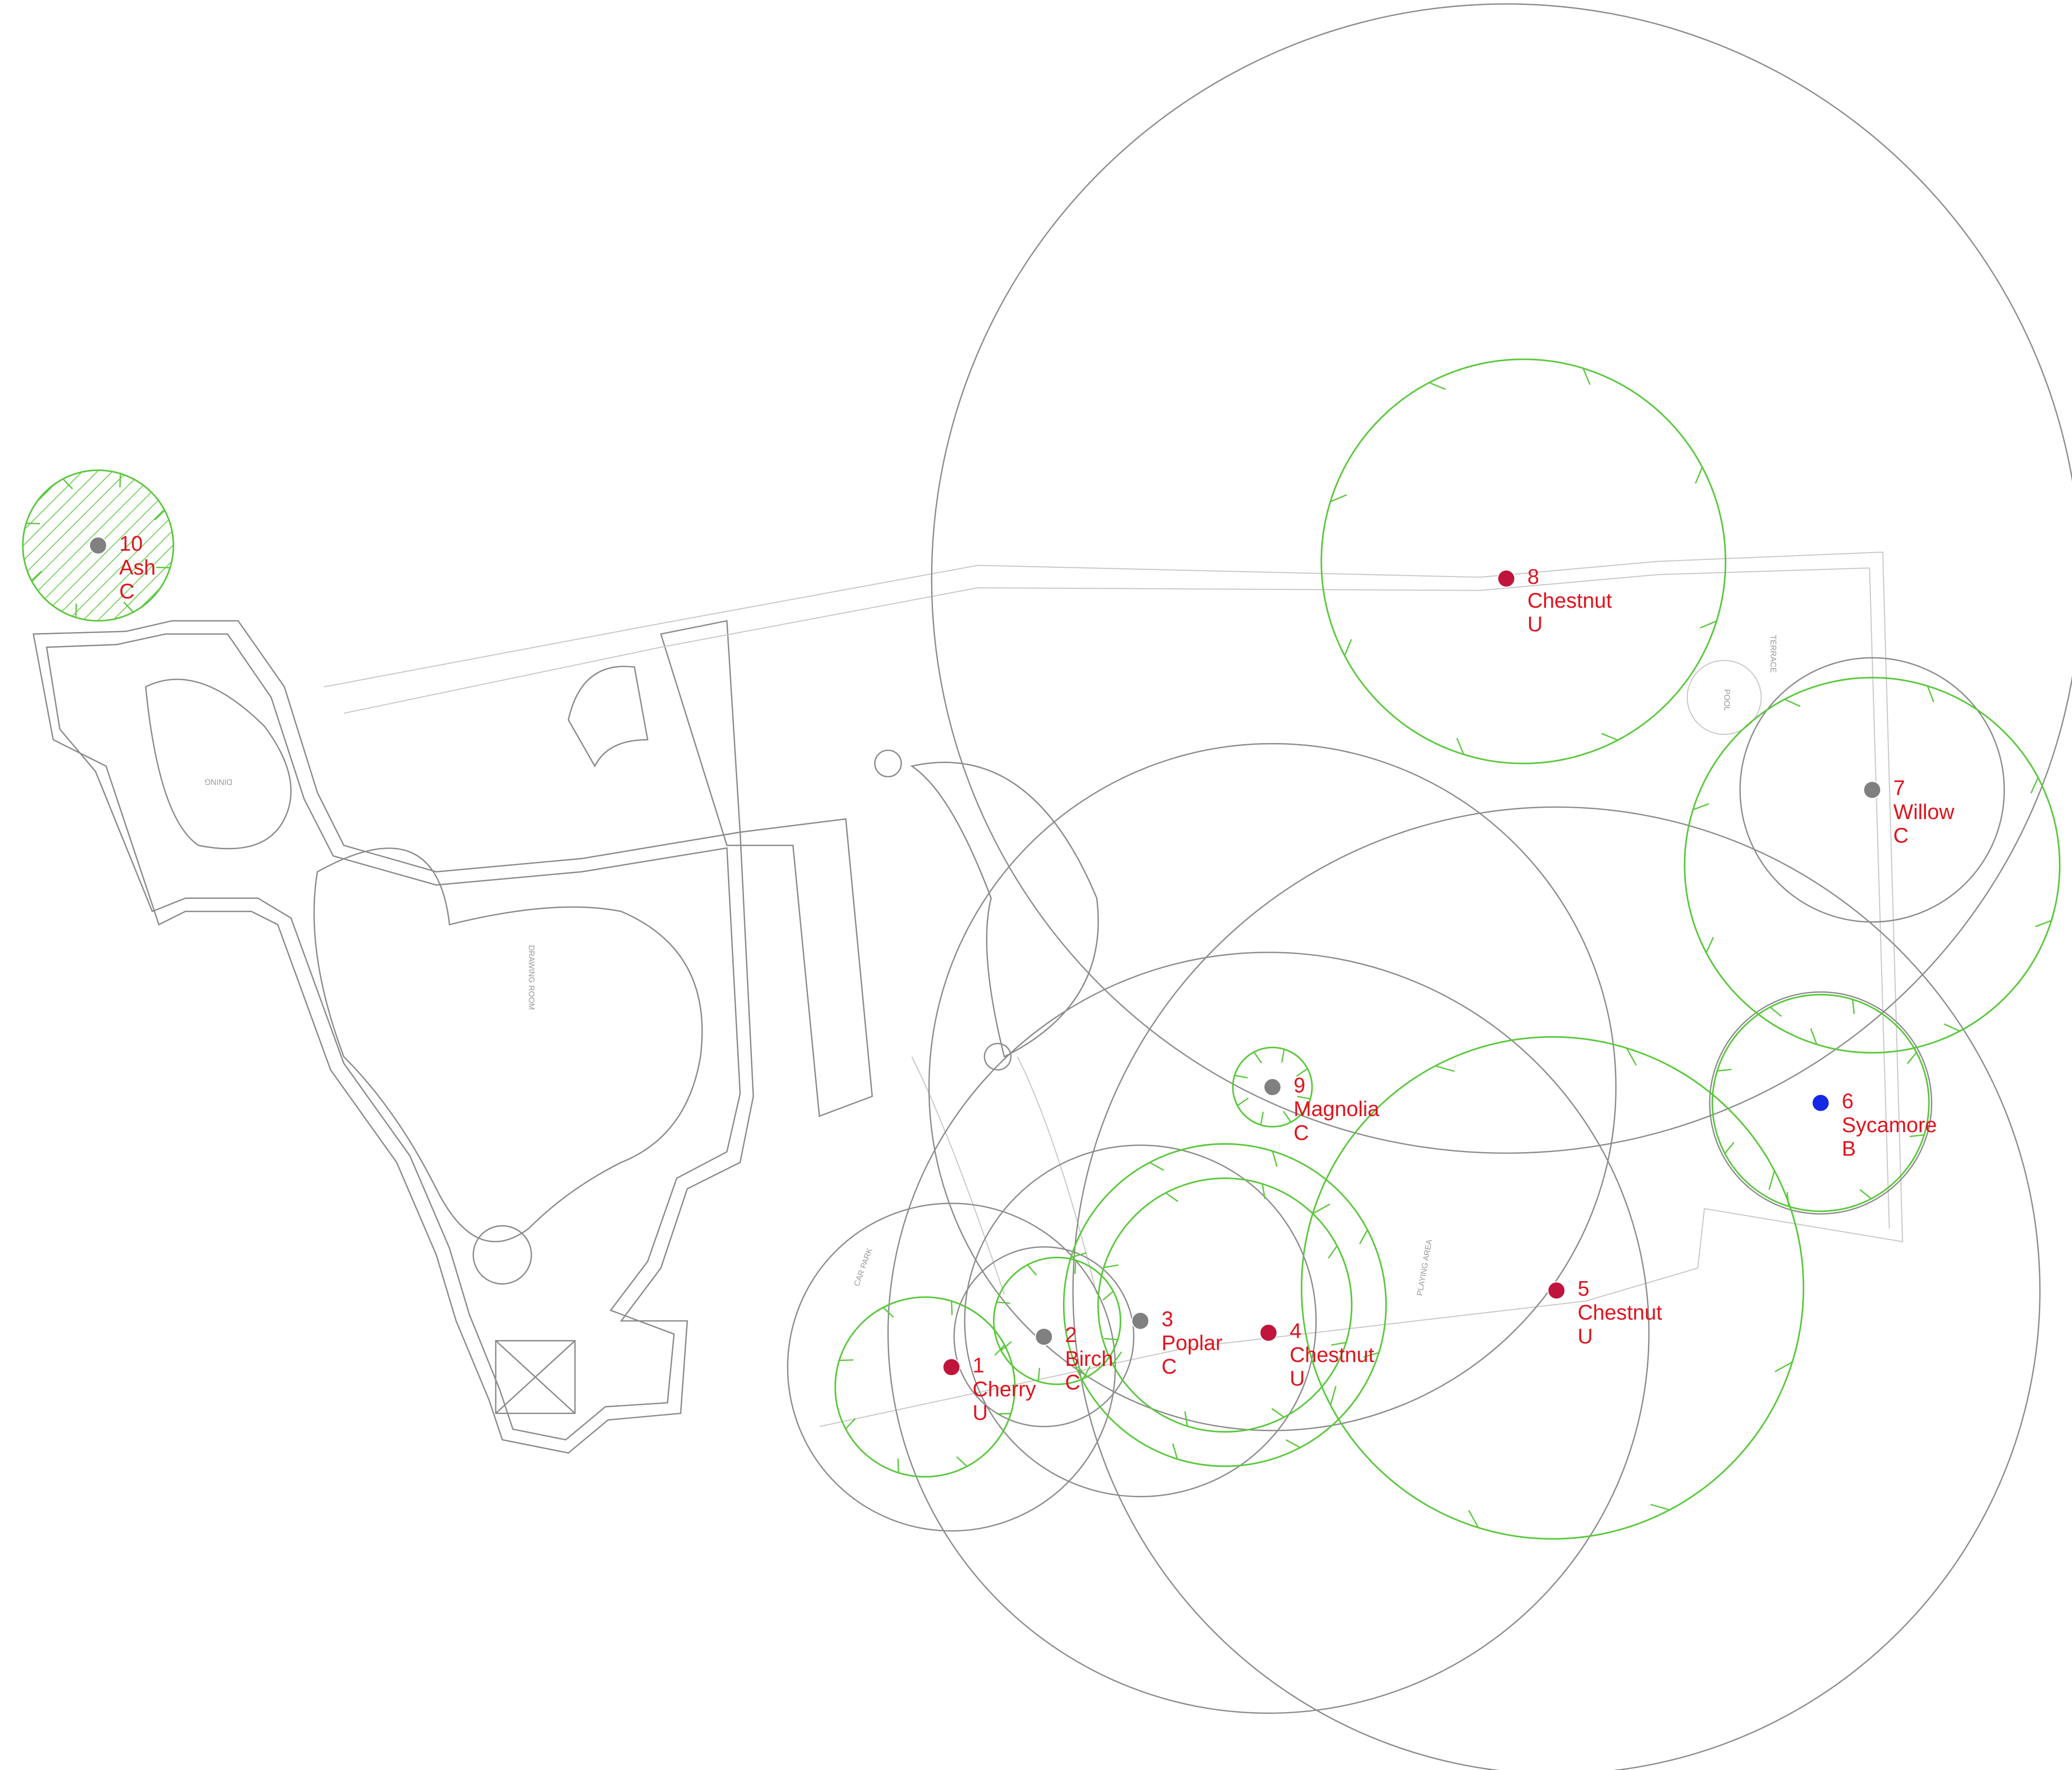  I want to click on tree-species: Birch, so click(1089, 1359).